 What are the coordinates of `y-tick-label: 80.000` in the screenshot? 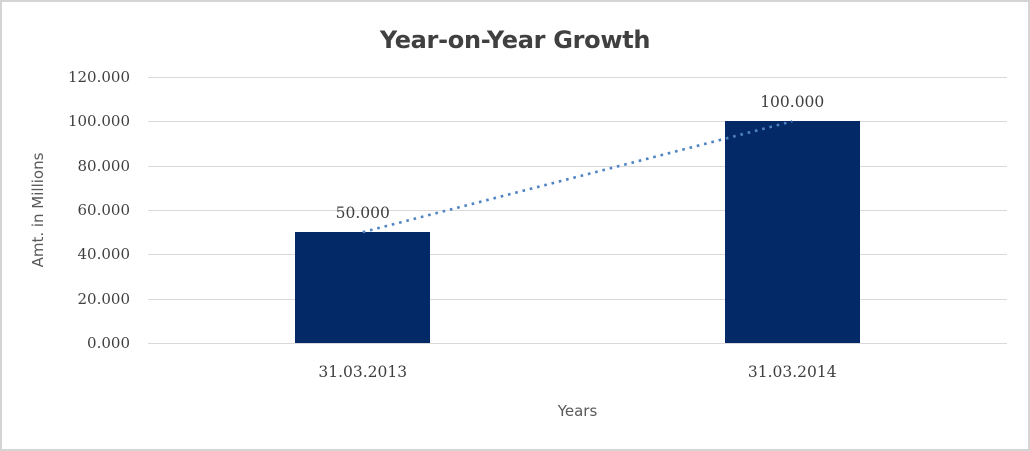 It's located at (104, 165).